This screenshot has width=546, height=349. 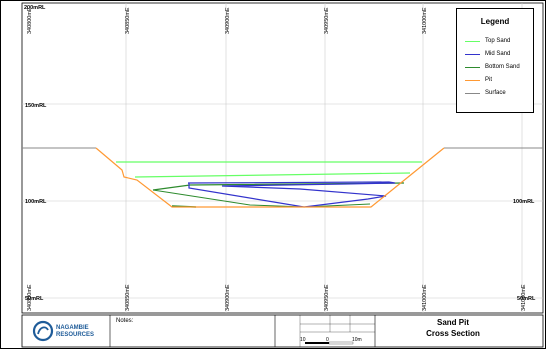 I want to click on company-name-line1: NAGAMBIE, so click(x=72, y=328).